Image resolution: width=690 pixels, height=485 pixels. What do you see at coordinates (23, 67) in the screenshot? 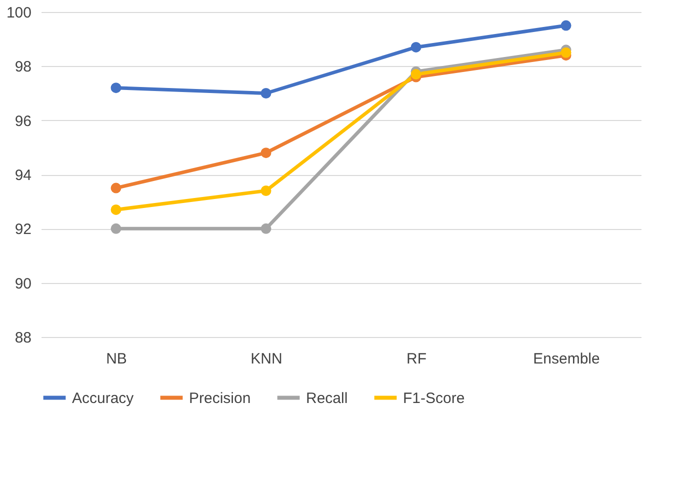
I see `y-tick-label: 98` at bounding box center [23, 67].